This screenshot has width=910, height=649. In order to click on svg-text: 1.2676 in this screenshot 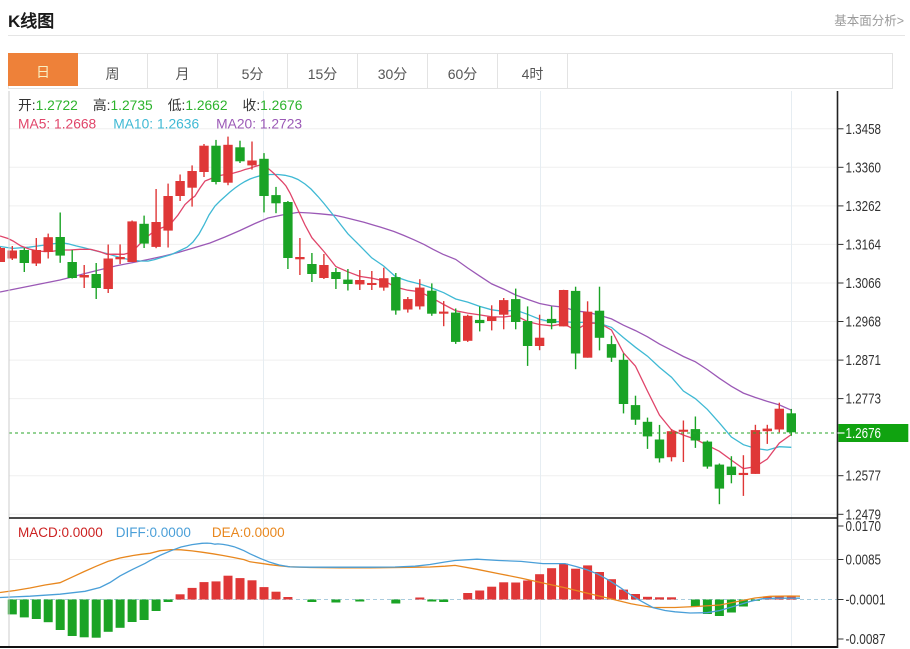, I will do `click(864, 433)`.